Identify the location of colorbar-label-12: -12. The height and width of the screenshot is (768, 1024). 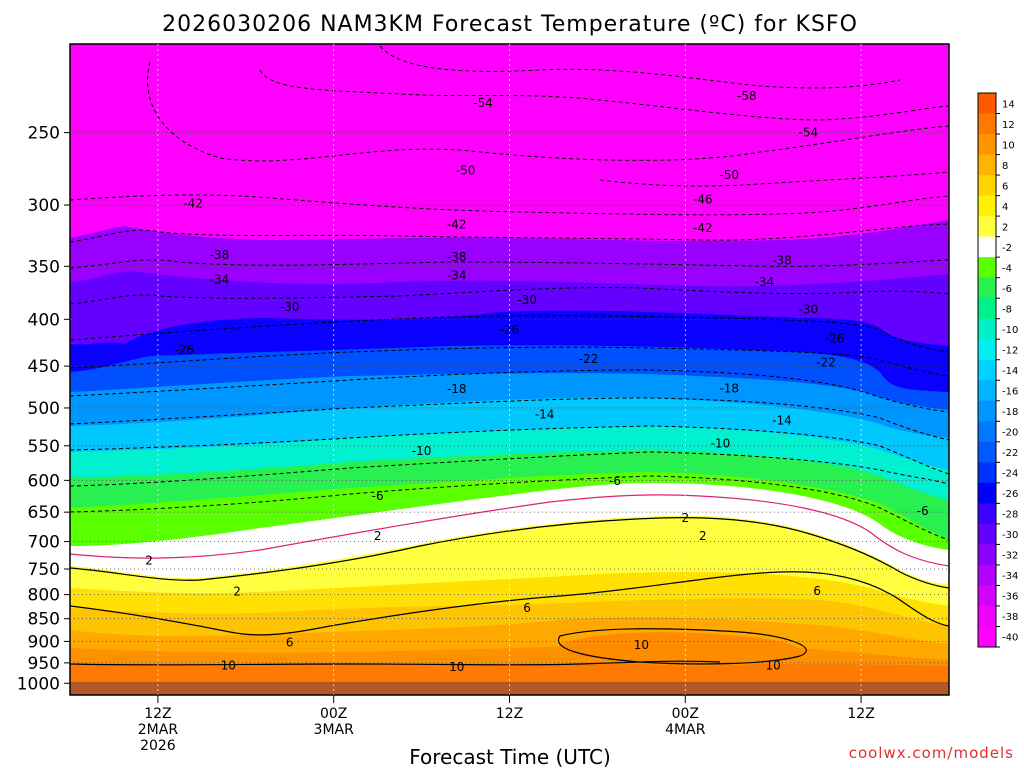
(1010, 350).